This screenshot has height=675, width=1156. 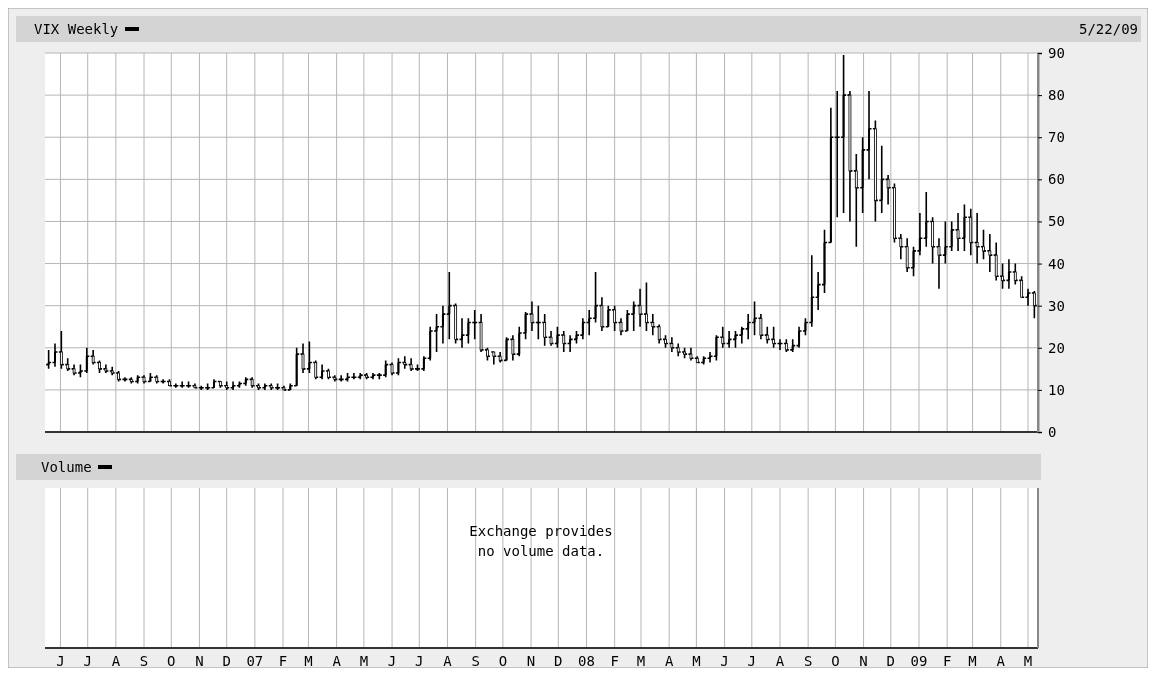 What do you see at coordinates (66, 467) in the screenshot?
I see `text: Volume` at bounding box center [66, 467].